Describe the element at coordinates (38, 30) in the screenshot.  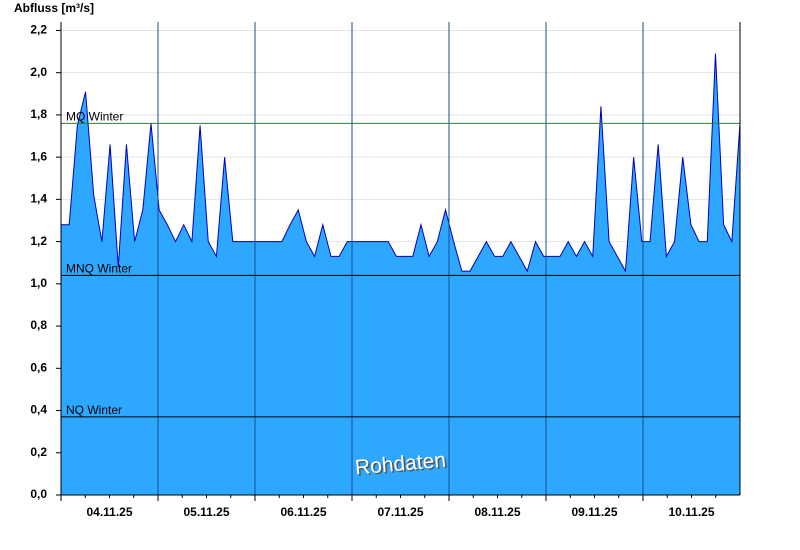
I see `y-tick-label: 2,2` at that location.